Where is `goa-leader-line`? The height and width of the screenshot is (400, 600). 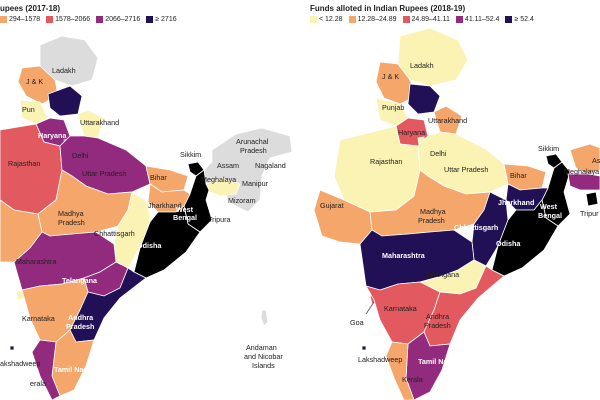
goa-leader-line is located at coordinates (370, 308).